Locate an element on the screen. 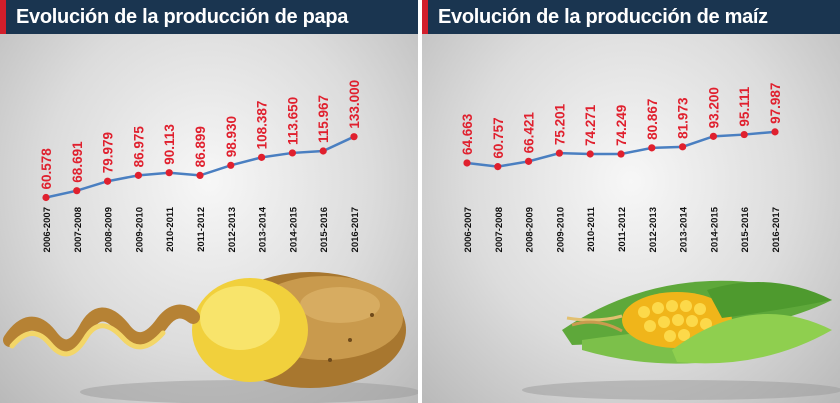  data-label: 108.387 is located at coordinates (262, 125).